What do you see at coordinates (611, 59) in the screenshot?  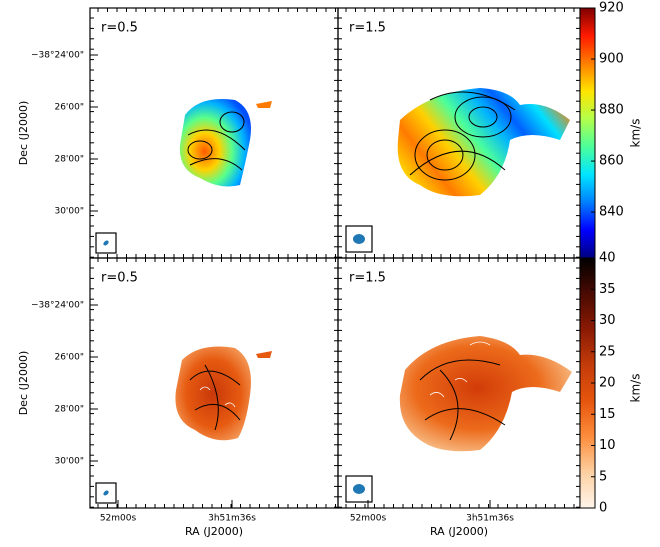 I see `colorbar-tick-label: 900` at bounding box center [611, 59].